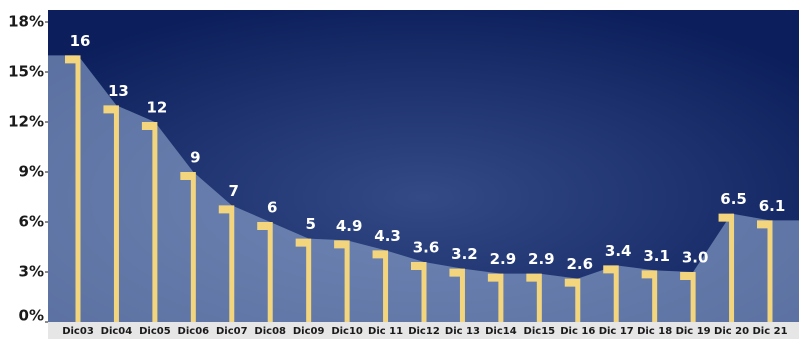  What do you see at coordinates (426, 248) in the screenshot?
I see `value-label: 3.6` at bounding box center [426, 248].